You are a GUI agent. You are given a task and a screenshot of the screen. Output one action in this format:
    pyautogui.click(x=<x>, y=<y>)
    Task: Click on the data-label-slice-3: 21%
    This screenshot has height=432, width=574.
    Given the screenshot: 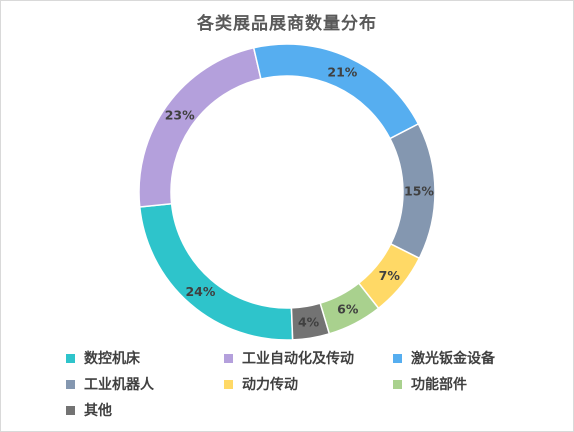 What is the action you would take?
    pyautogui.click(x=342, y=72)
    